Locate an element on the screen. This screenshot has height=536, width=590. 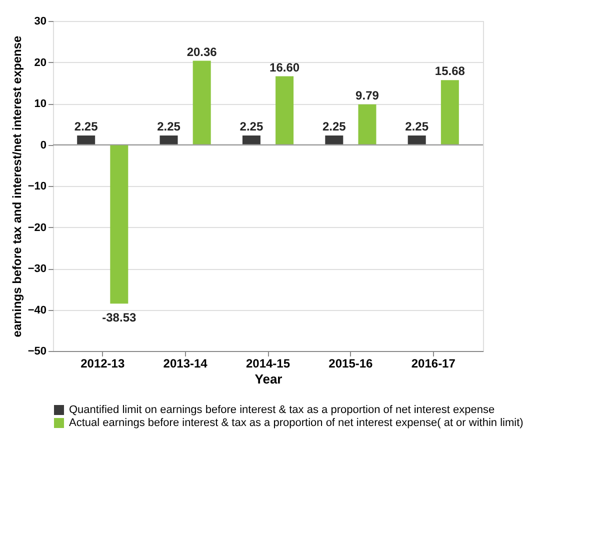
data-label: -38.53 is located at coordinates (119, 317).